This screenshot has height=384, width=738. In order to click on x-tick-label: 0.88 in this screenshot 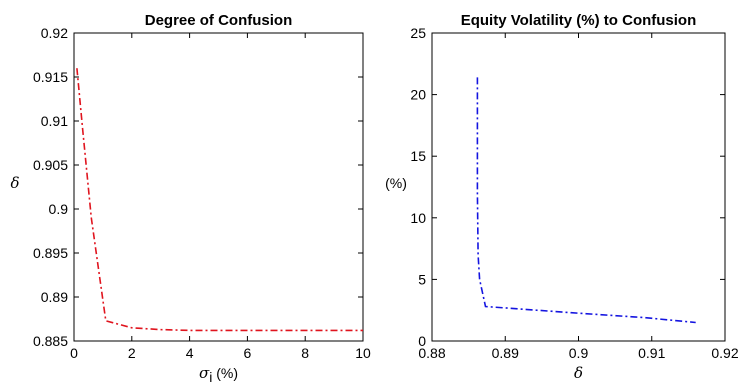, I will do `click(431, 353)`.